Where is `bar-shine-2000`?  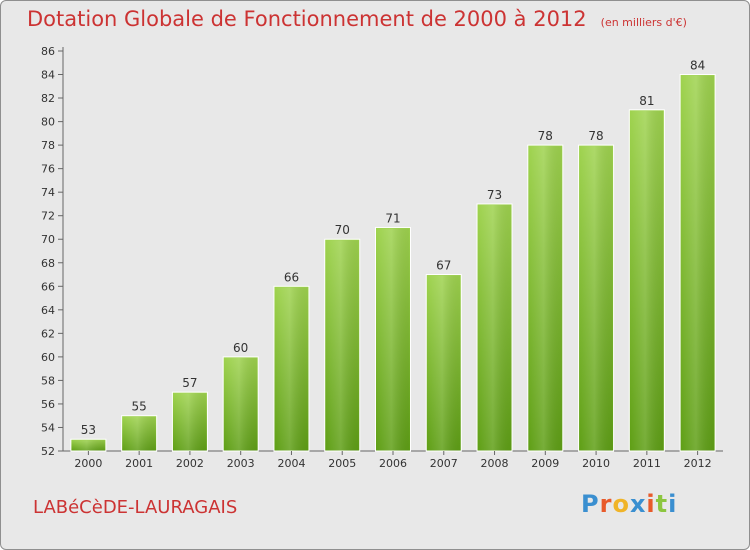 bar-shine-2000 is located at coordinates (88, 445).